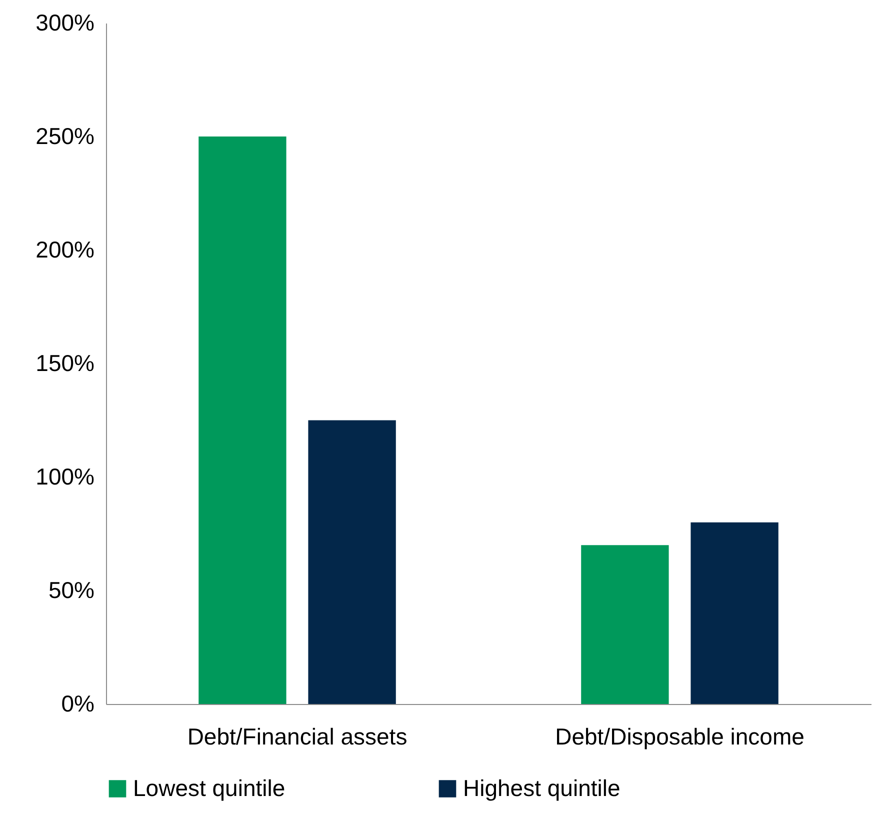 Image resolution: width=875 pixels, height=824 pixels. Describe the element at coordinates (77, 703) in the screenshot. I see `y-tick-label: 0%` at that location.